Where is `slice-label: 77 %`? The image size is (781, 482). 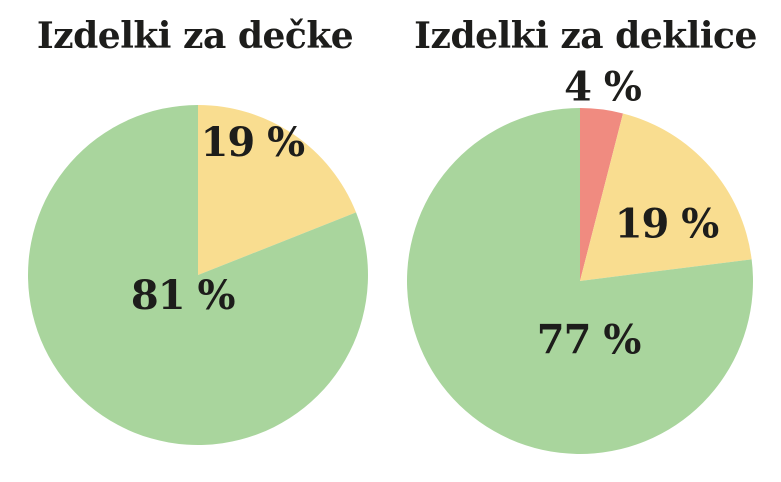 slice-label: 77 % is located at coordinates (589, 339).